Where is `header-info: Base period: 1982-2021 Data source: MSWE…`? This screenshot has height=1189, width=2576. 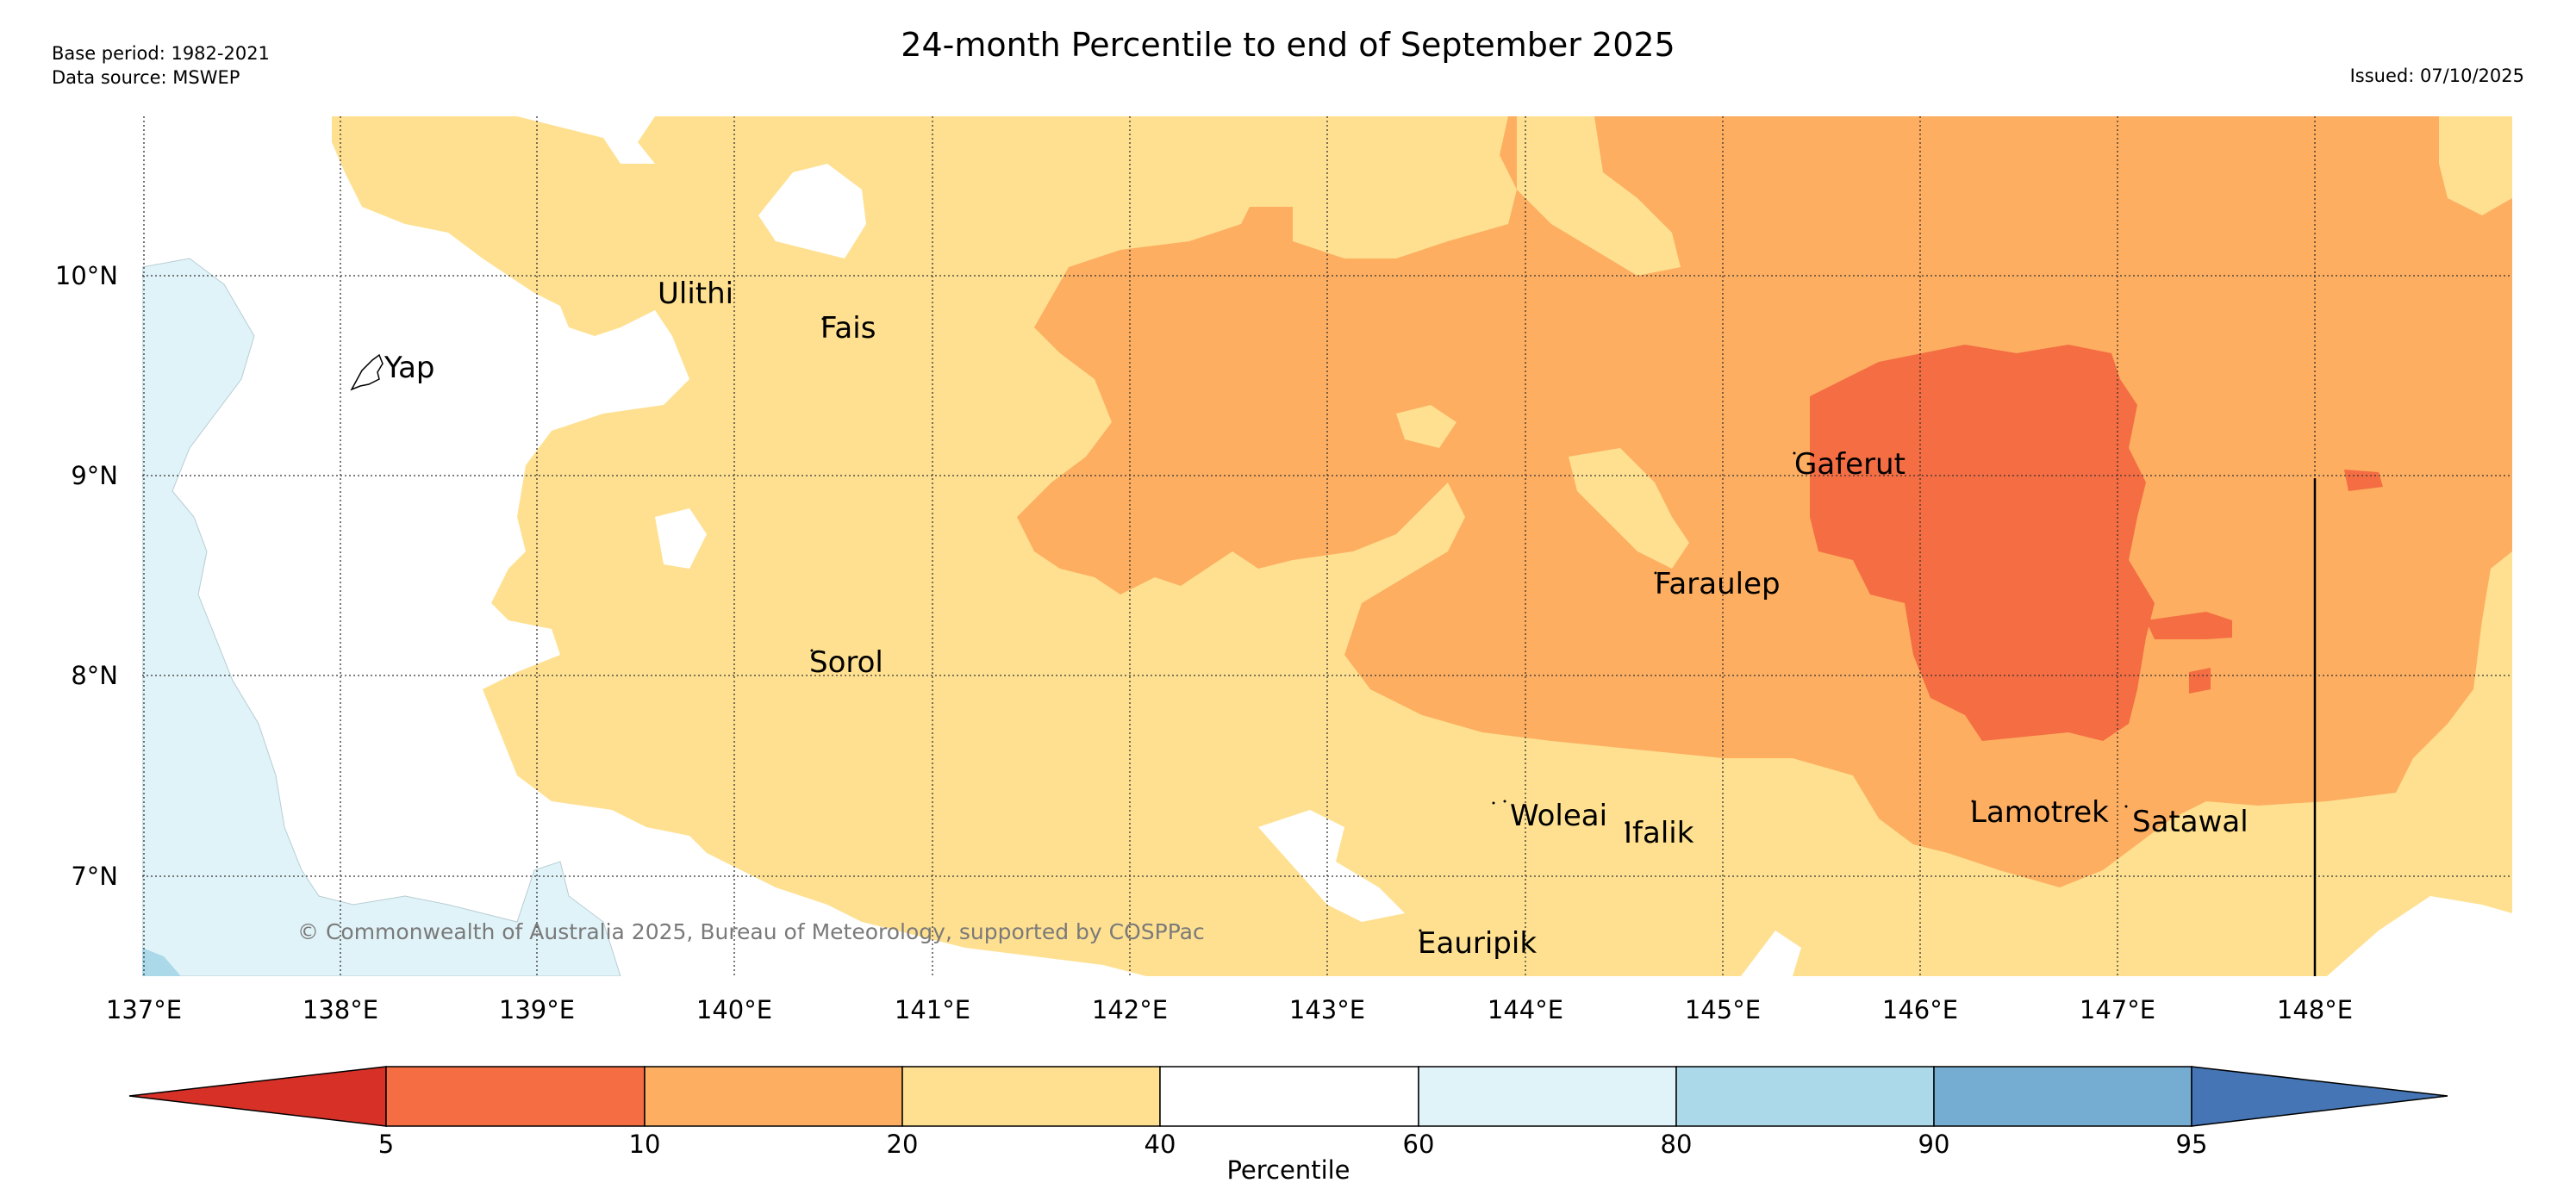 header-info: Base period: 1982-2021 Data source: MSWE… is located at coordinates (161, 66).